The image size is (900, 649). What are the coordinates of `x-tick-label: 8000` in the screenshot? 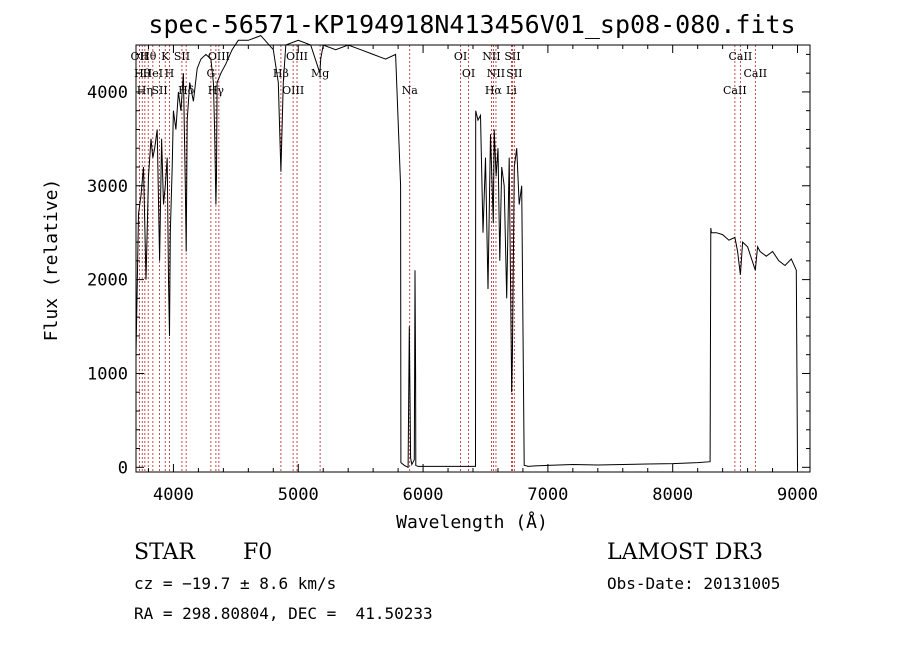 It's located at (672, 495).